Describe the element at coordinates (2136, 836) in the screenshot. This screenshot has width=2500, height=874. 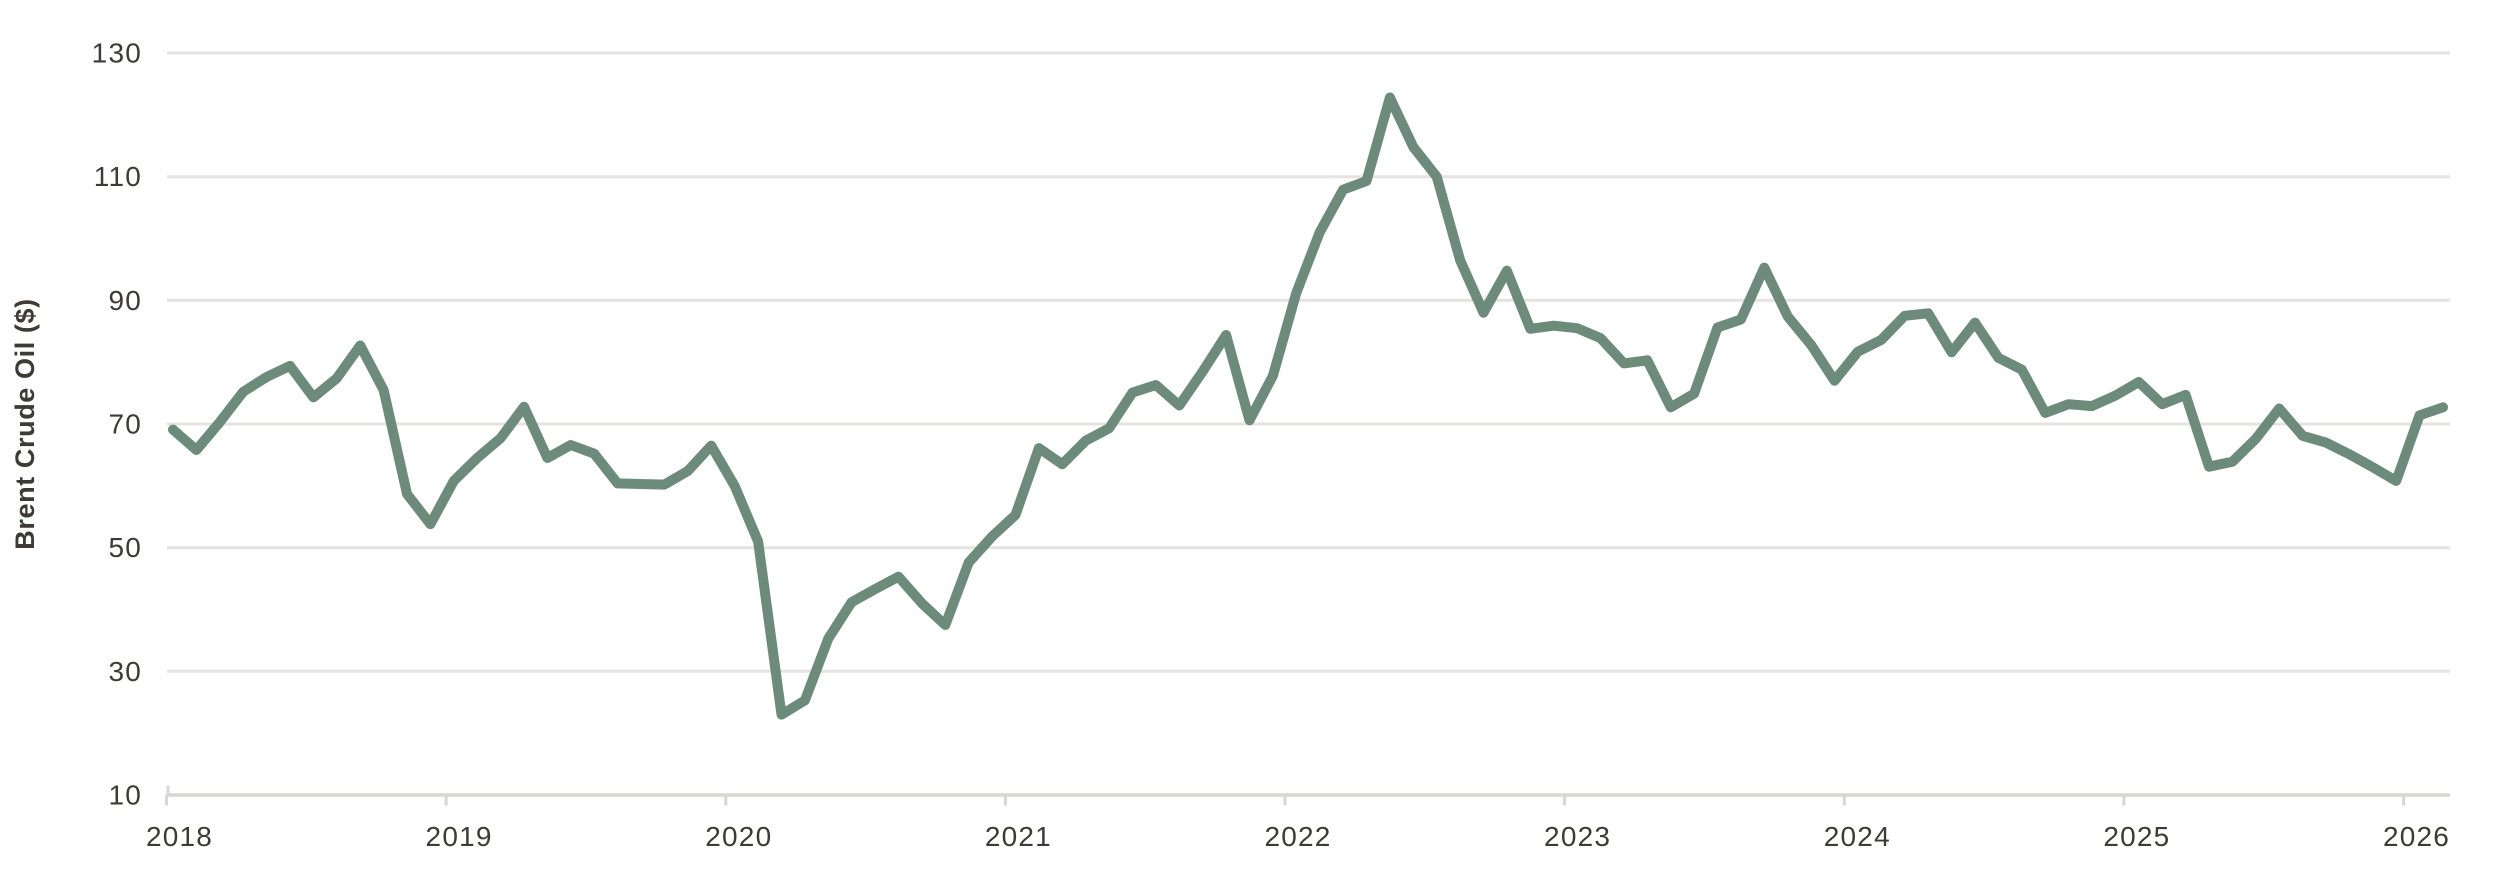
I see `x-tick-label-2025: 2025` at that location.